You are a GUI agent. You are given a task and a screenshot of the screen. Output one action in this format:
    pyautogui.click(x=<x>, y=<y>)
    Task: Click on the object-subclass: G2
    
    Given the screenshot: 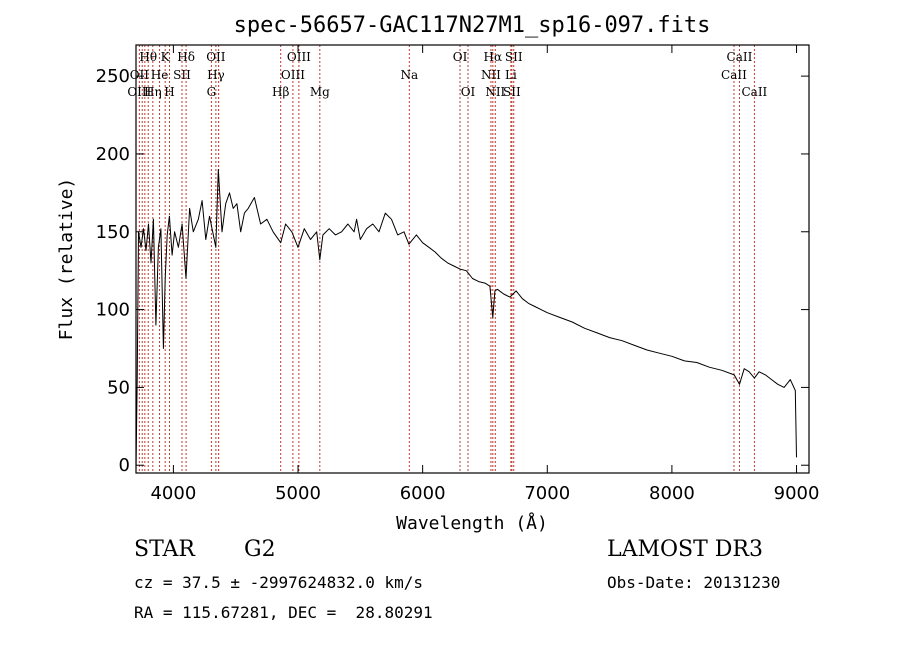 What is the action you would take?
    pyautogui.click(x=260, y=549)
    